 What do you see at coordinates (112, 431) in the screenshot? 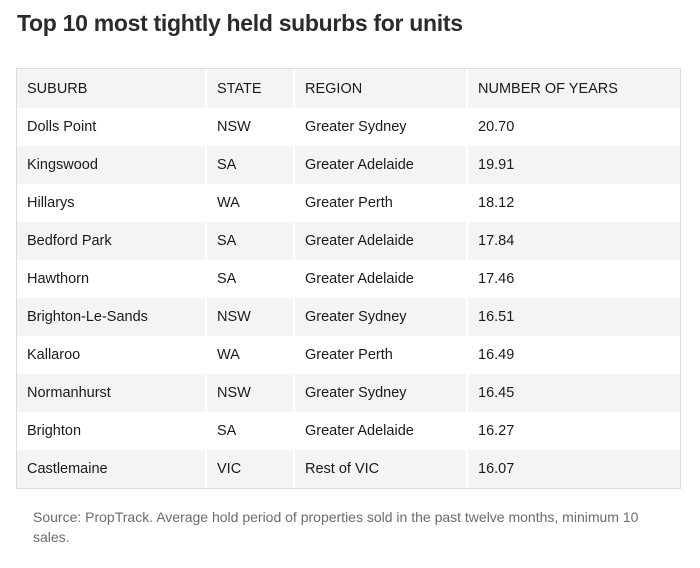
I see `suburb-cell: Brighton` at bounding box center [112, 431].